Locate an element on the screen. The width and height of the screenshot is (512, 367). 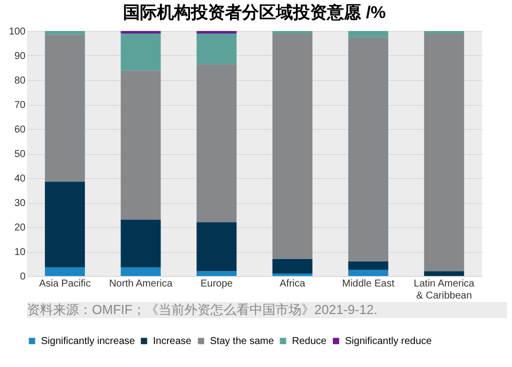
text: 资料来源：OMFIF；《当前外资怎么看中国市场》2021-9-12. is located at coordinates (202, 309).